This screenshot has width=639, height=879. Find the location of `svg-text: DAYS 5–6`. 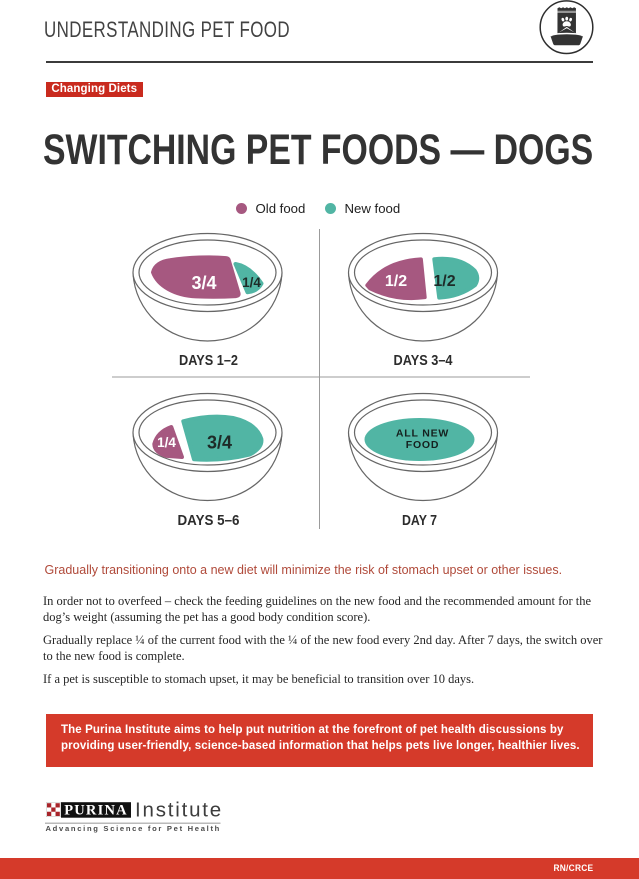

svg-text: DAYS 5–6 is located at coordinates (209, 521).